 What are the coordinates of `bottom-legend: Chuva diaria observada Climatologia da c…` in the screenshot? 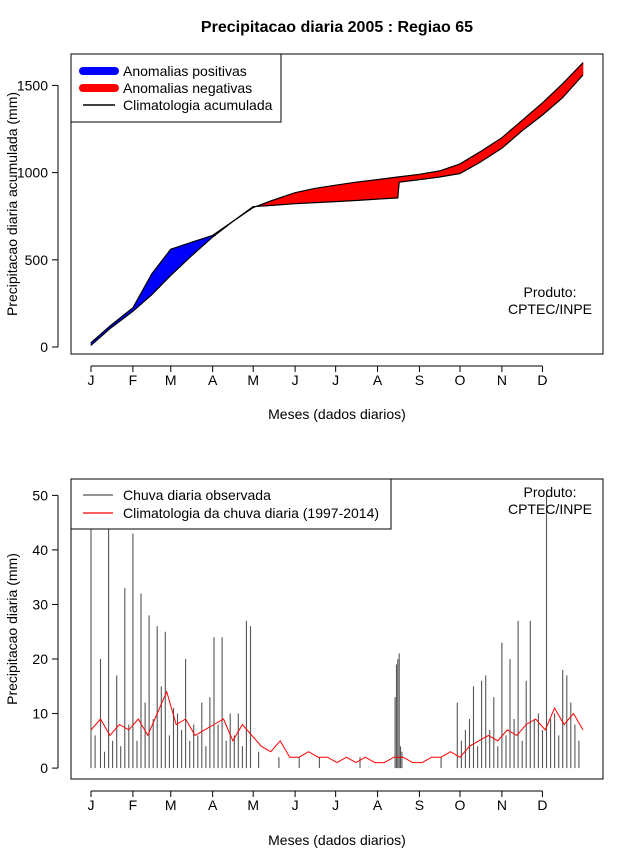 It's located at (231, 504).